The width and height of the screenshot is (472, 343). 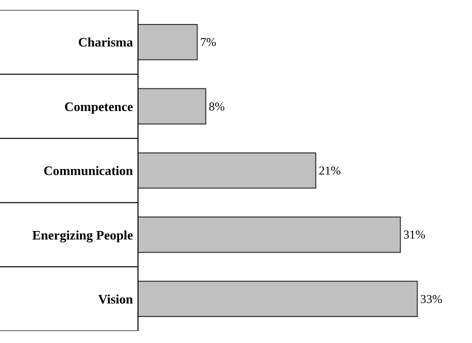 I want to click on data-label: 21%, so click(x=329, y=171).